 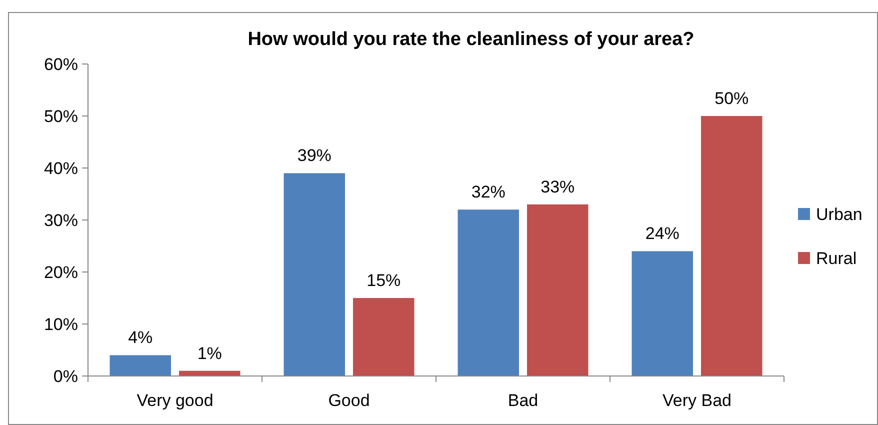 I want to click on legend-label: Urban, so click(x=839, y=214).